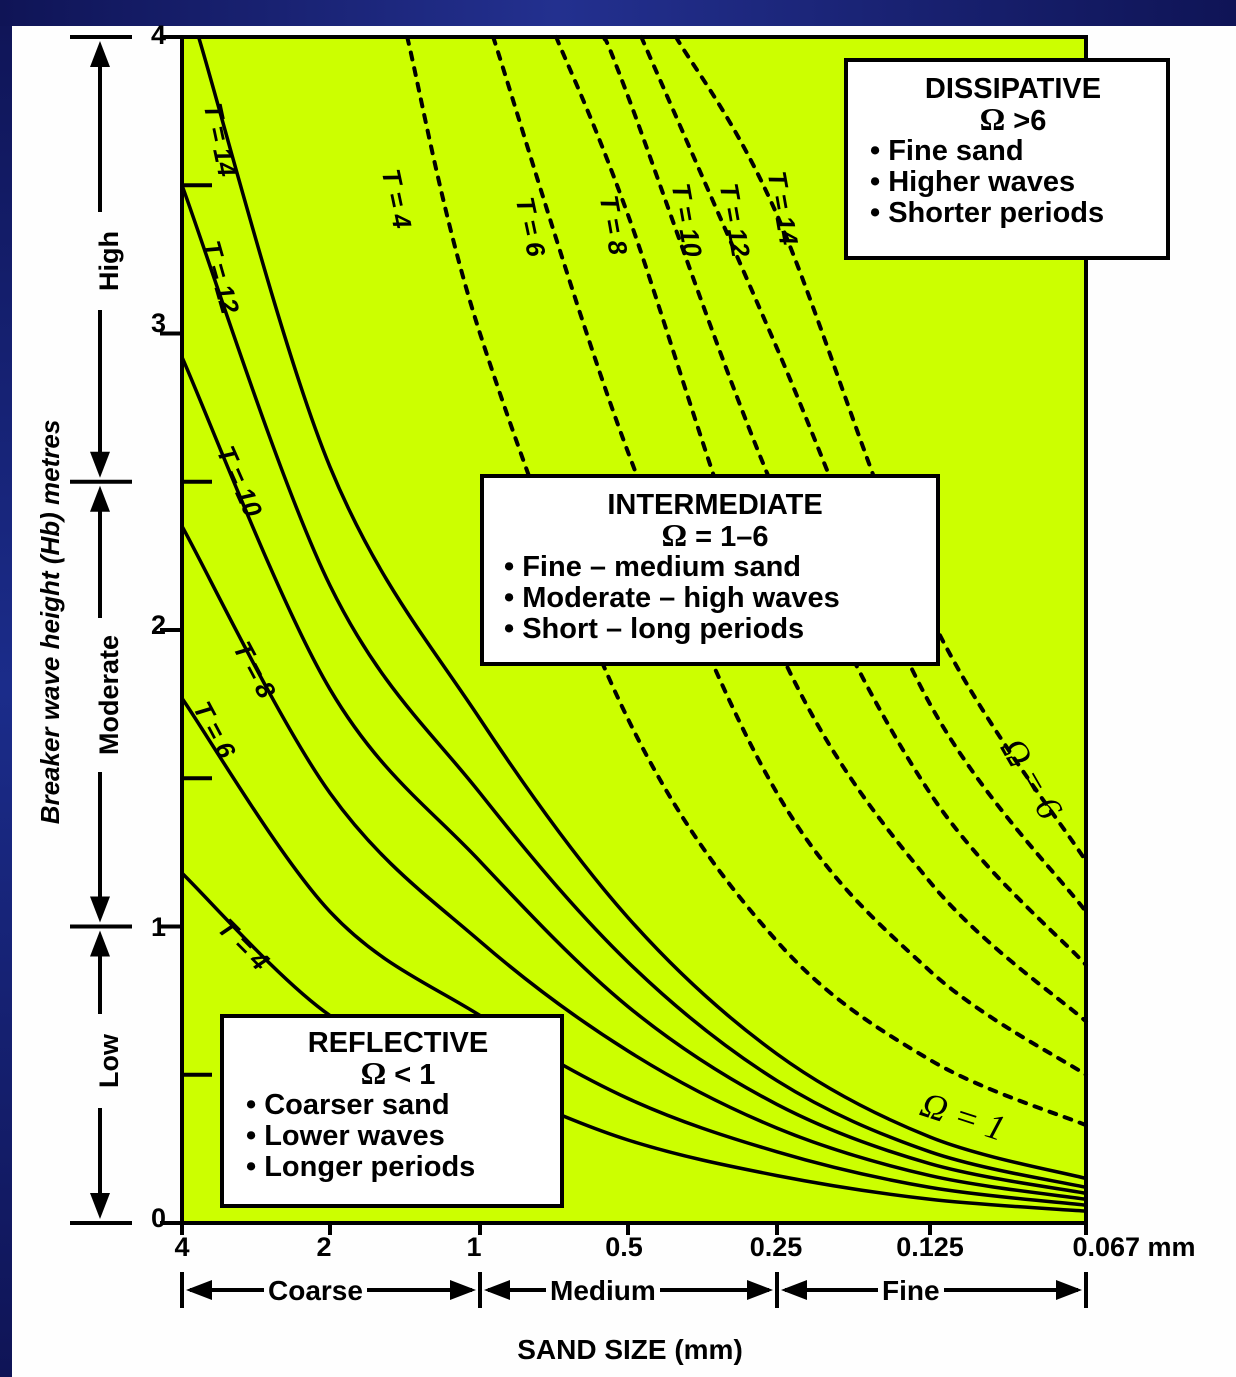  What do you see at coordinates (654, 629) in the screenshot?
I see `intermediate-bullet: • Short – long periods` at bounding box center [654, 629].